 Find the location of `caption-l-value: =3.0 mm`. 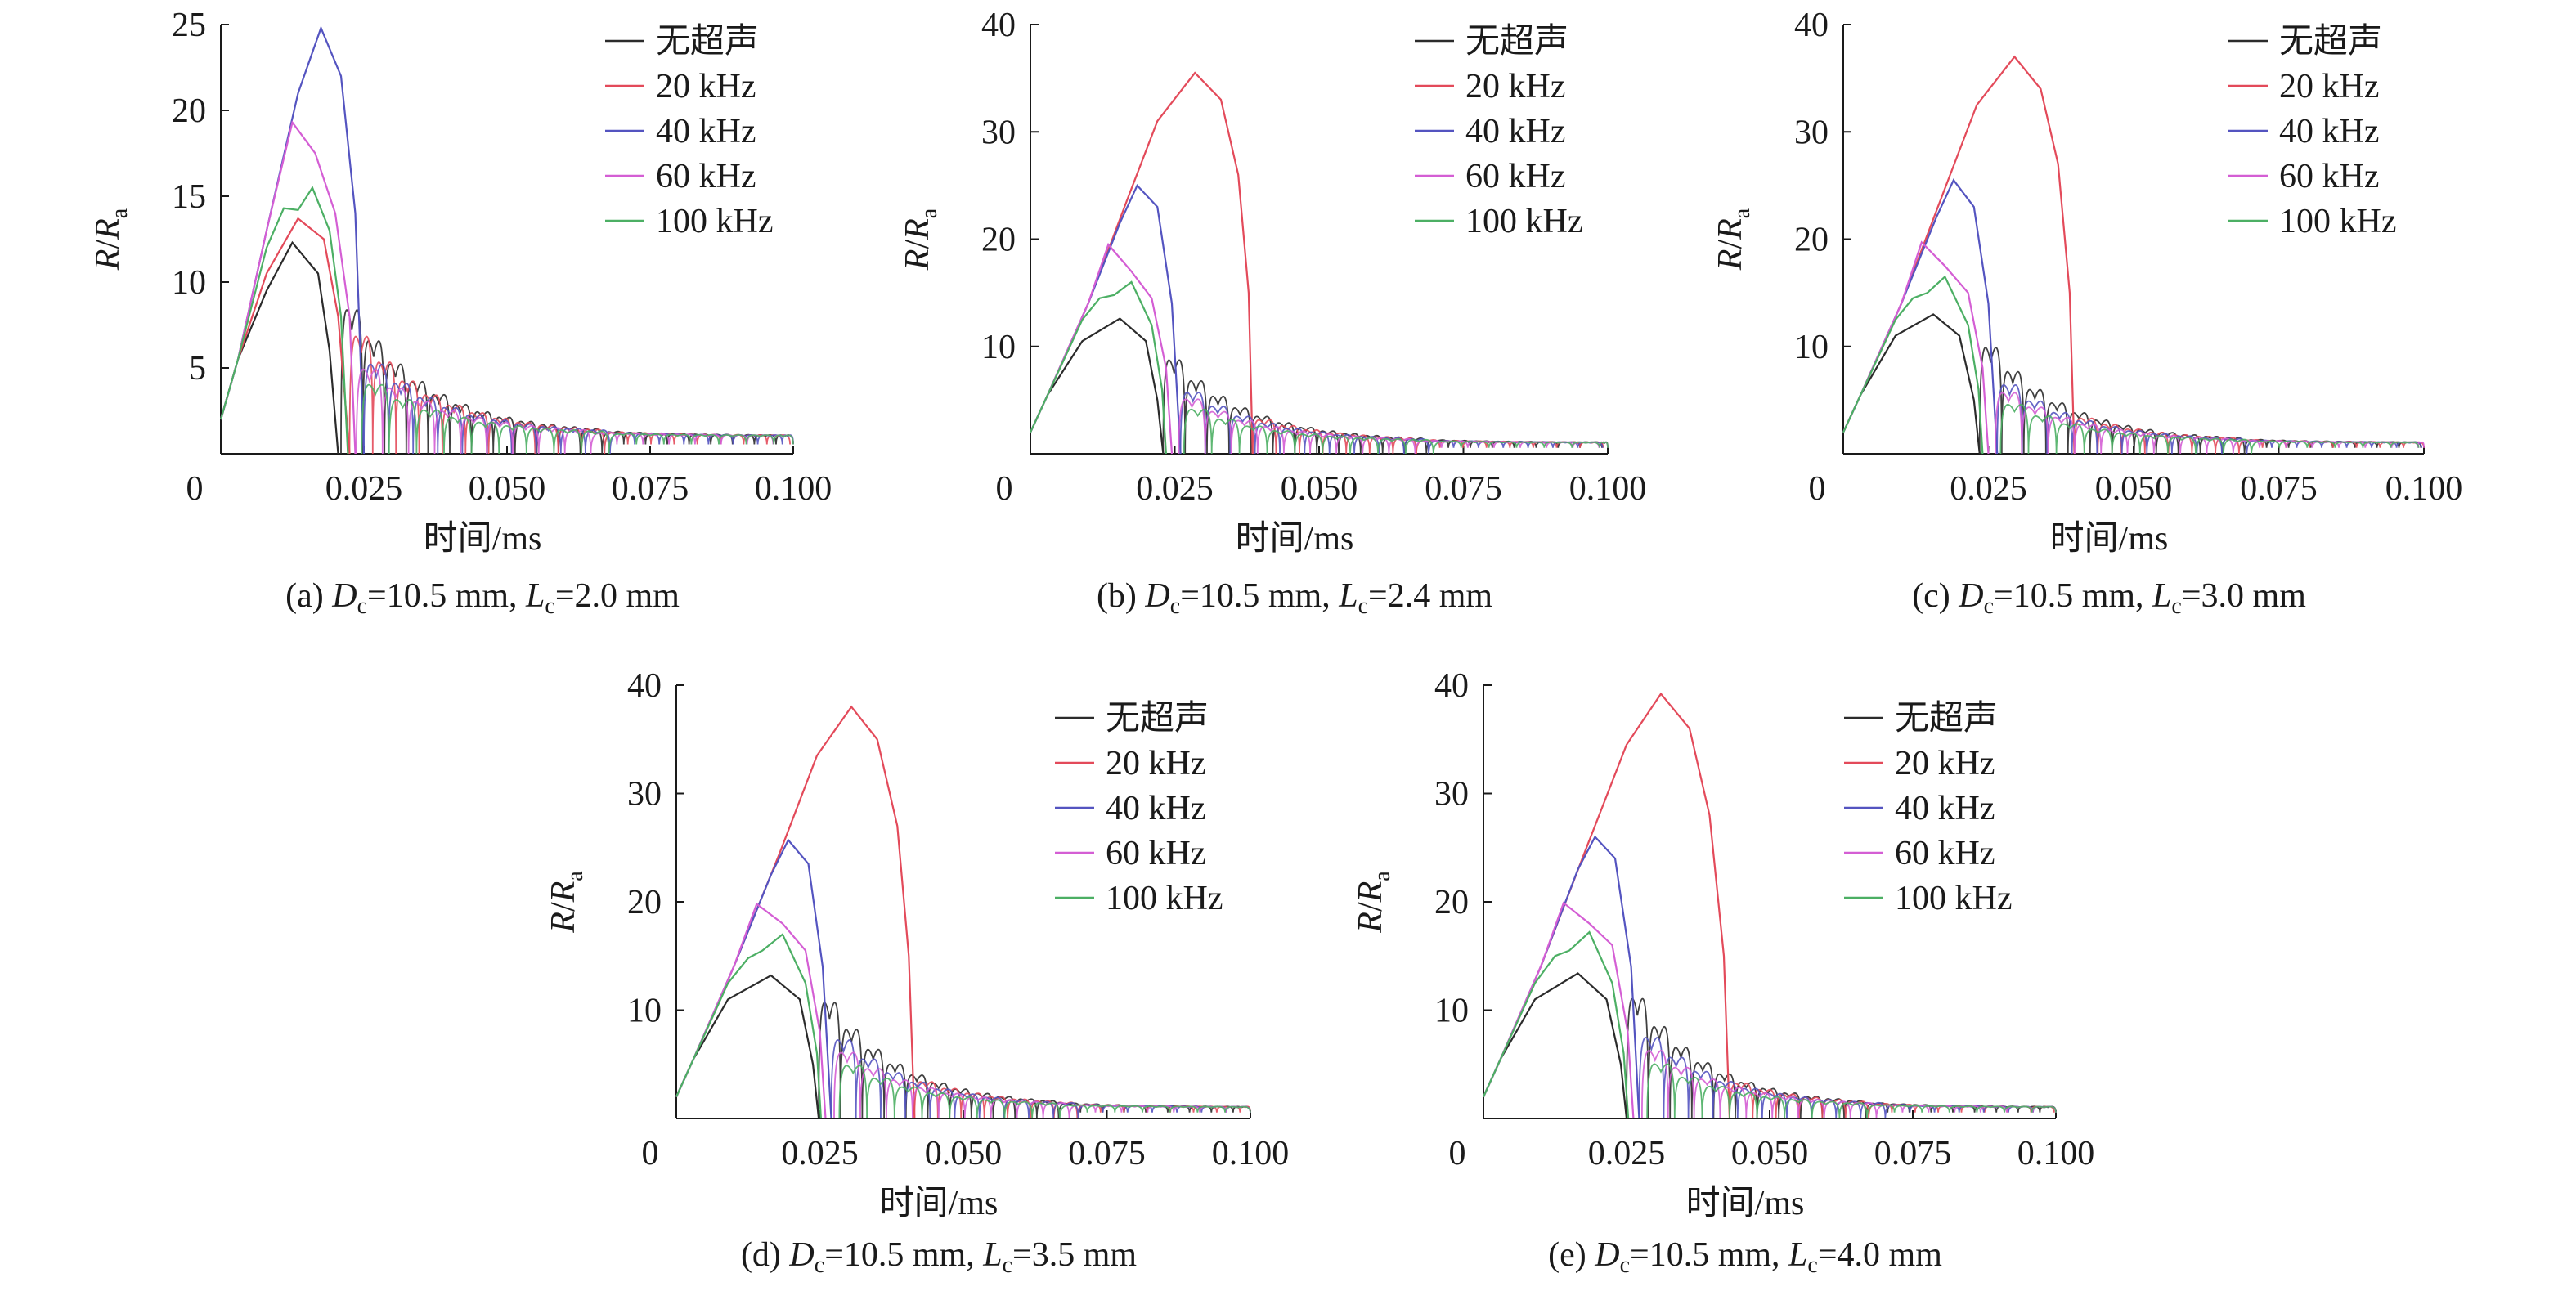

caption-l-value: =3.0 mm is located at coordinates (2244, 596).